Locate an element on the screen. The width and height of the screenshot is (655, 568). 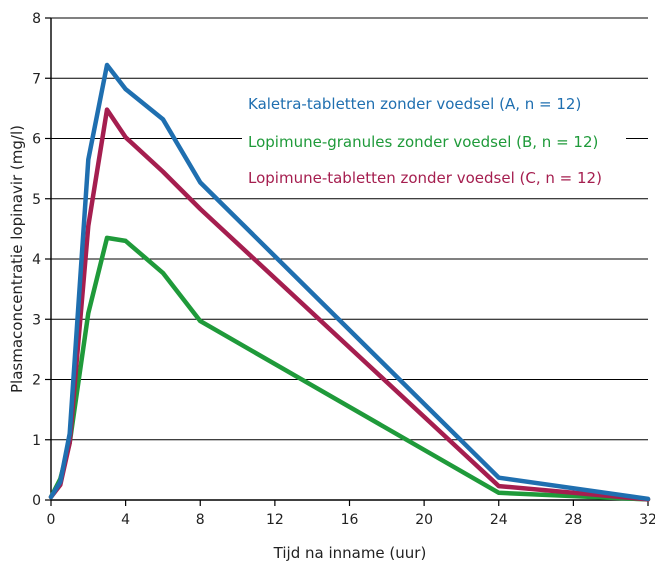
x-tick-label: 16 is located at coordinates (350, 520).